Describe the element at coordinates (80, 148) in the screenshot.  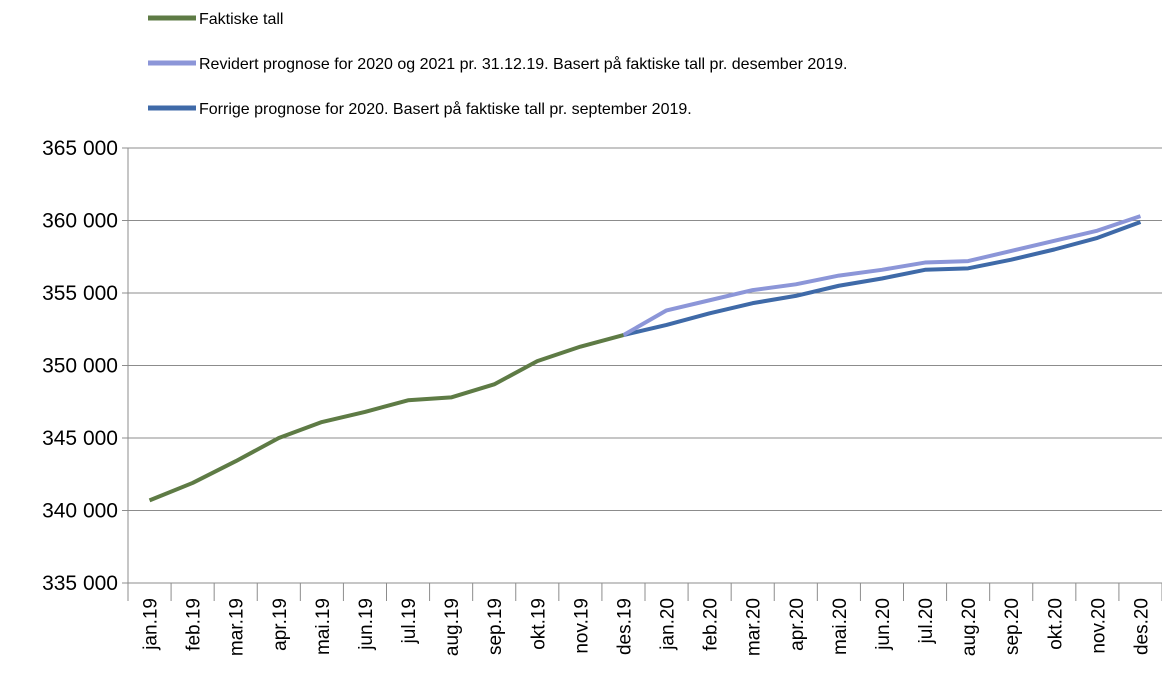
I see `y-tick-label: 365 000` at that location.